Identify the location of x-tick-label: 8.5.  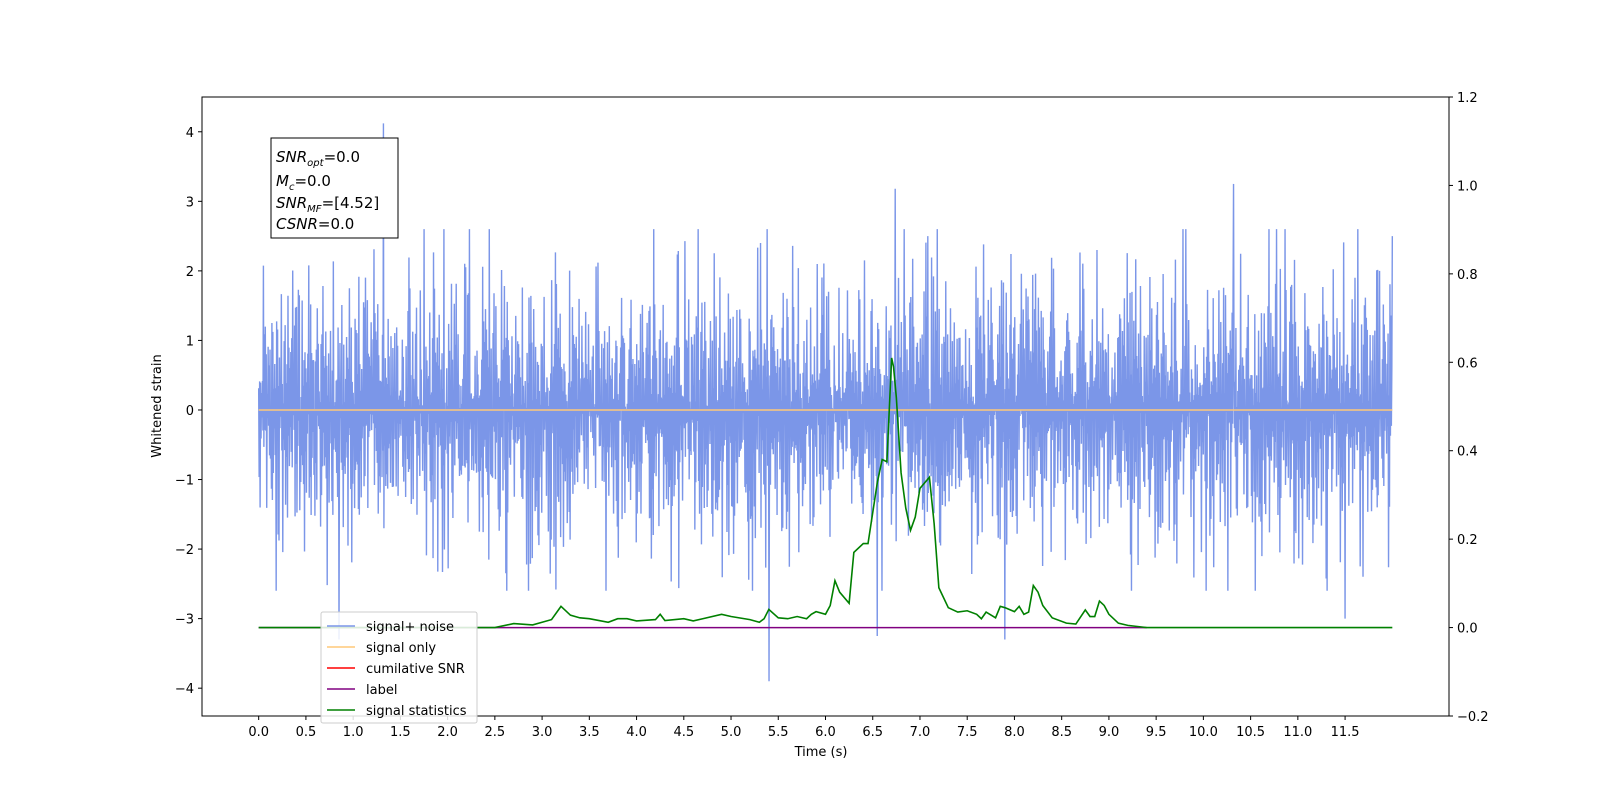
(1061, 732).